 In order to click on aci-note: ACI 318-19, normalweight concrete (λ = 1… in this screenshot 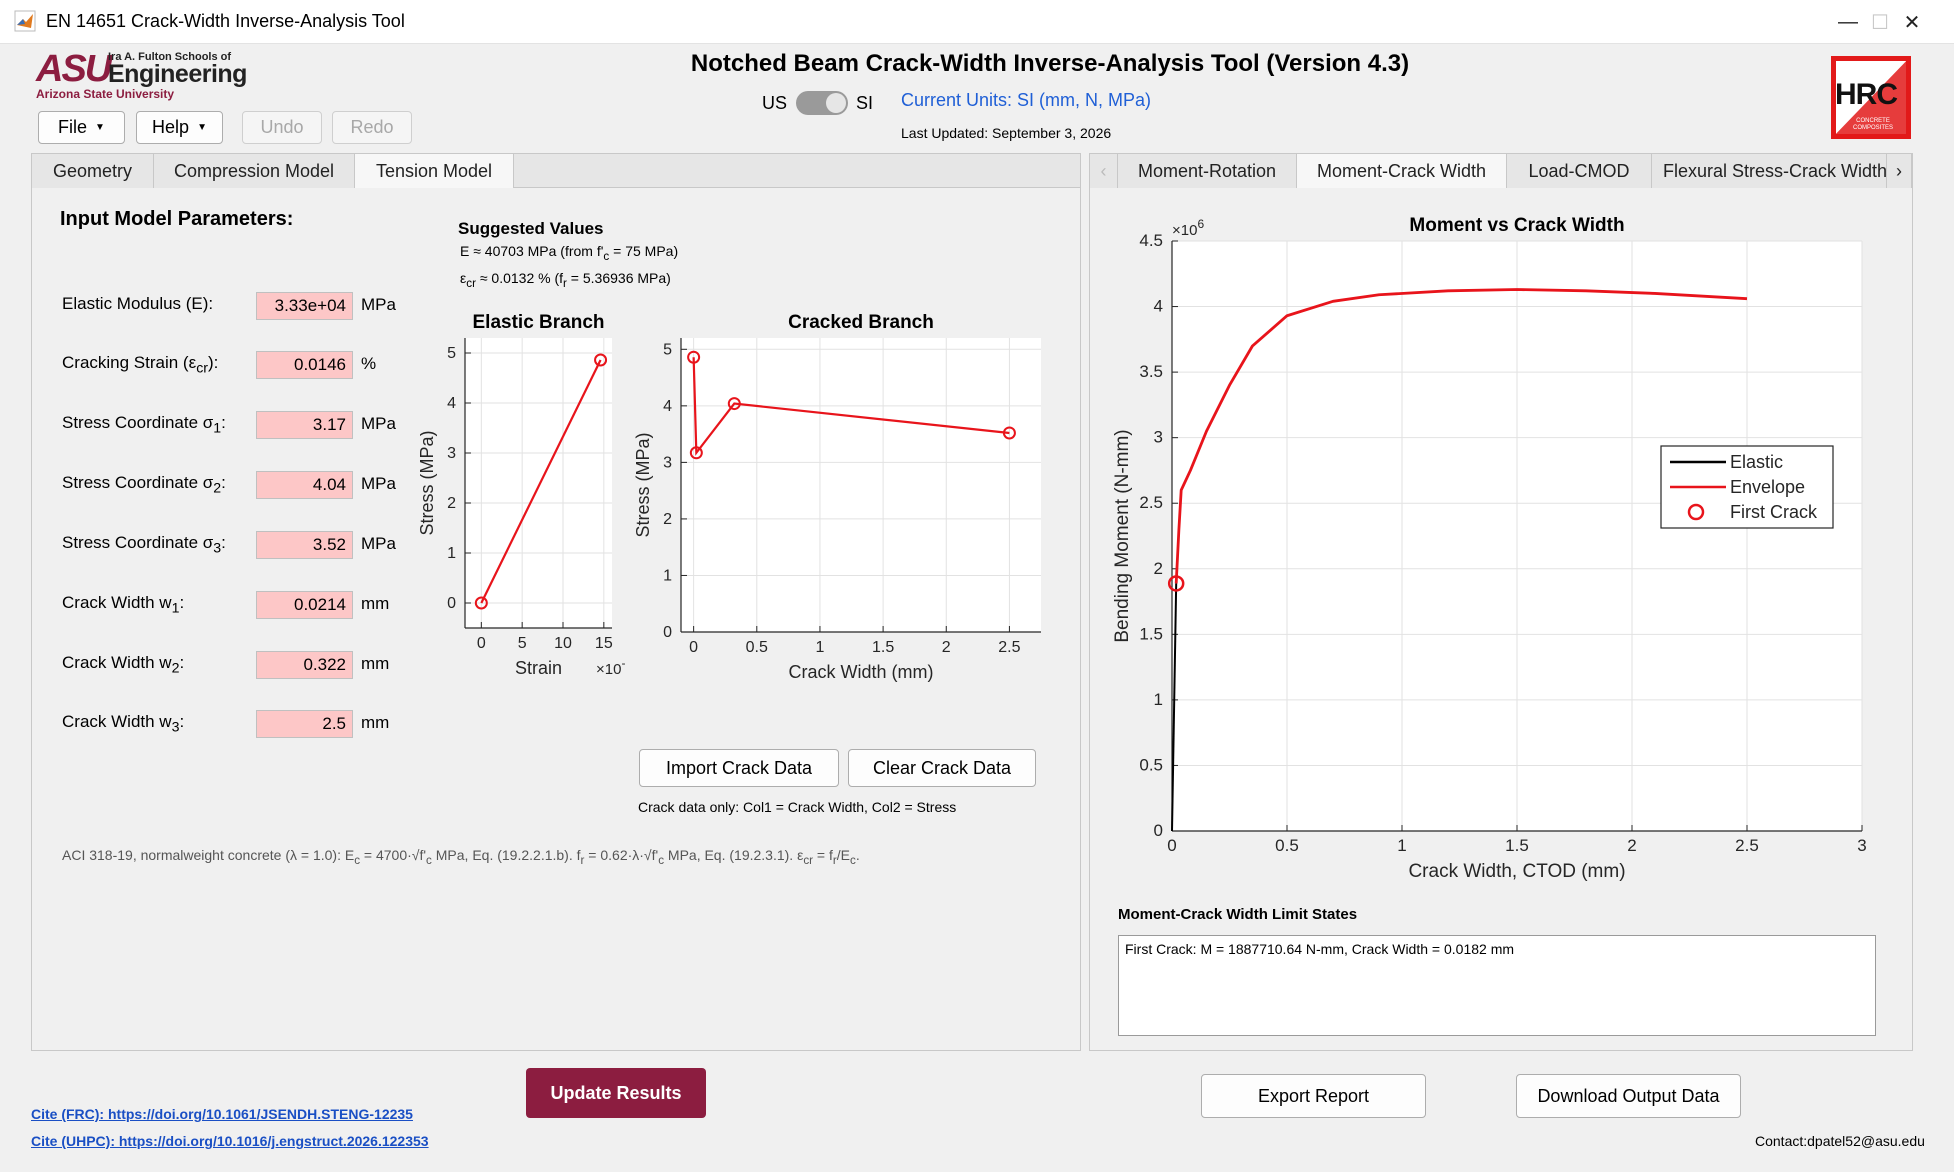, I will do `click(461, 857)`.